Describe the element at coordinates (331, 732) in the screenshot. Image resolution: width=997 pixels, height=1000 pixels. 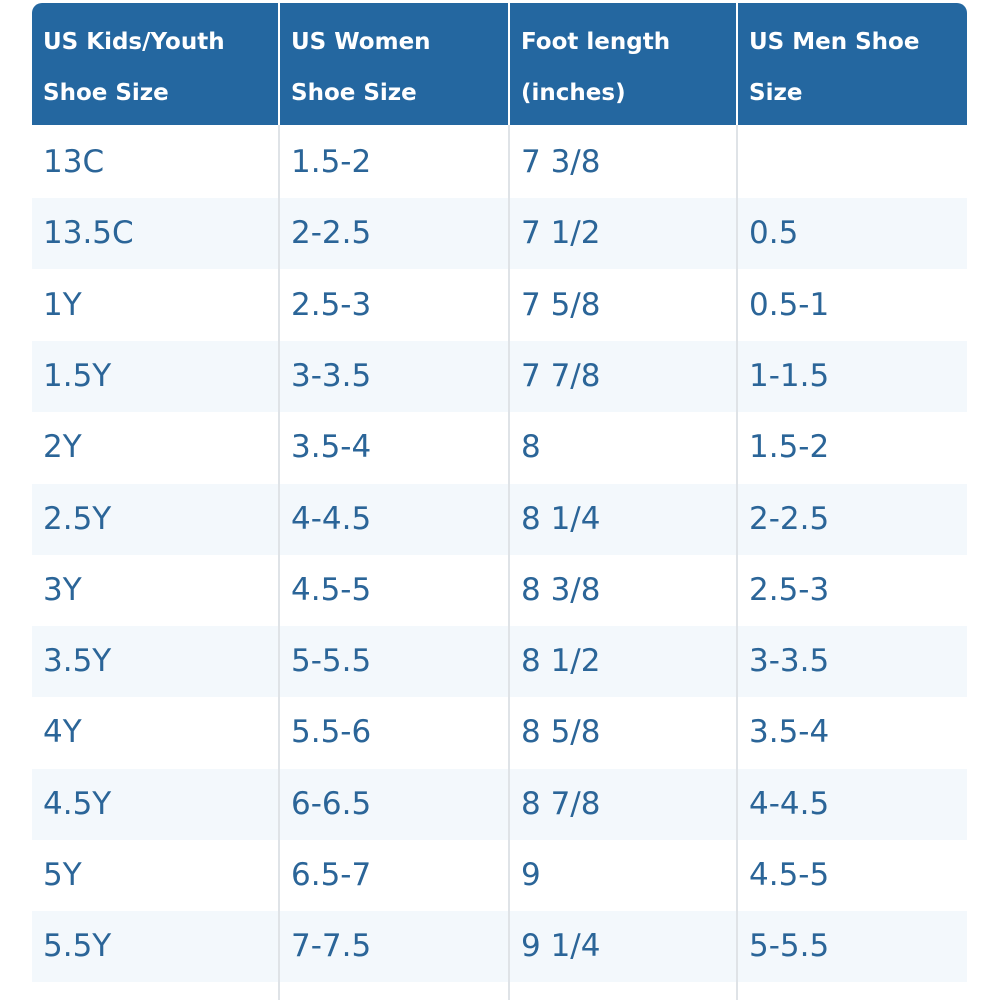
I see `table-cell: 5.5-6` at that location.